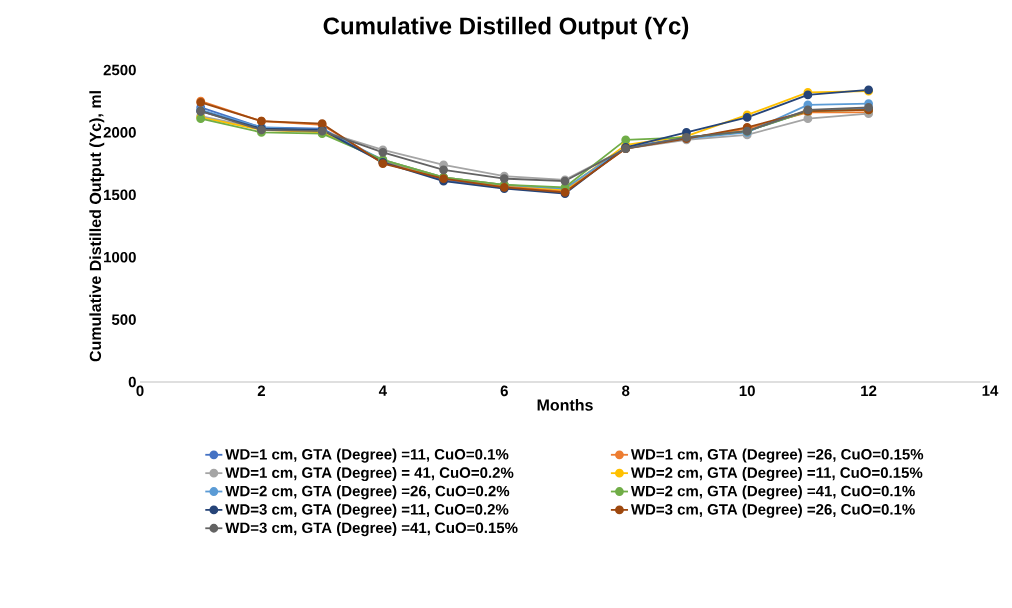 This screenshot has width=1012, height=608. What do you see at coordinates (626, 391) in the screenshot?
I see `x-tick-label: 8` at bounding box center [626, 391].